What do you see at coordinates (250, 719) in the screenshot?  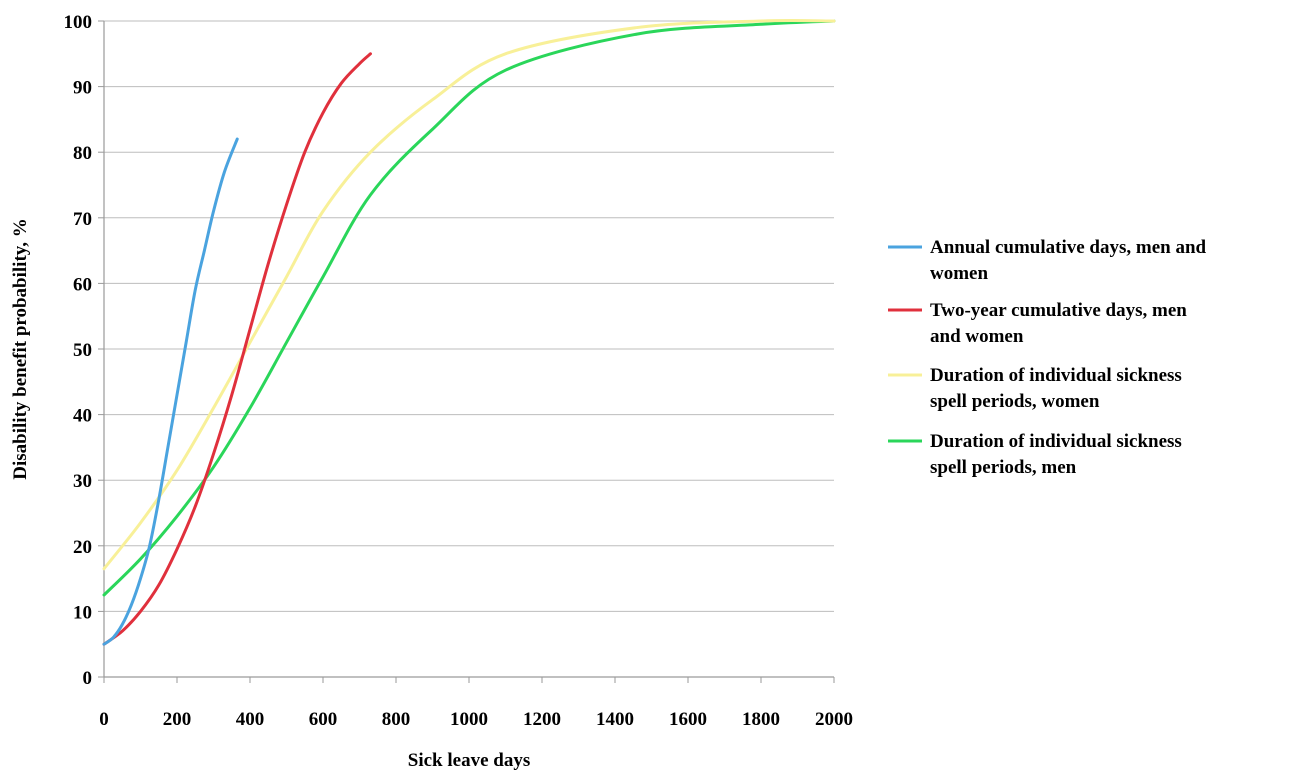 I see `x-tick-label: 400` at bounding box center [250, 719].